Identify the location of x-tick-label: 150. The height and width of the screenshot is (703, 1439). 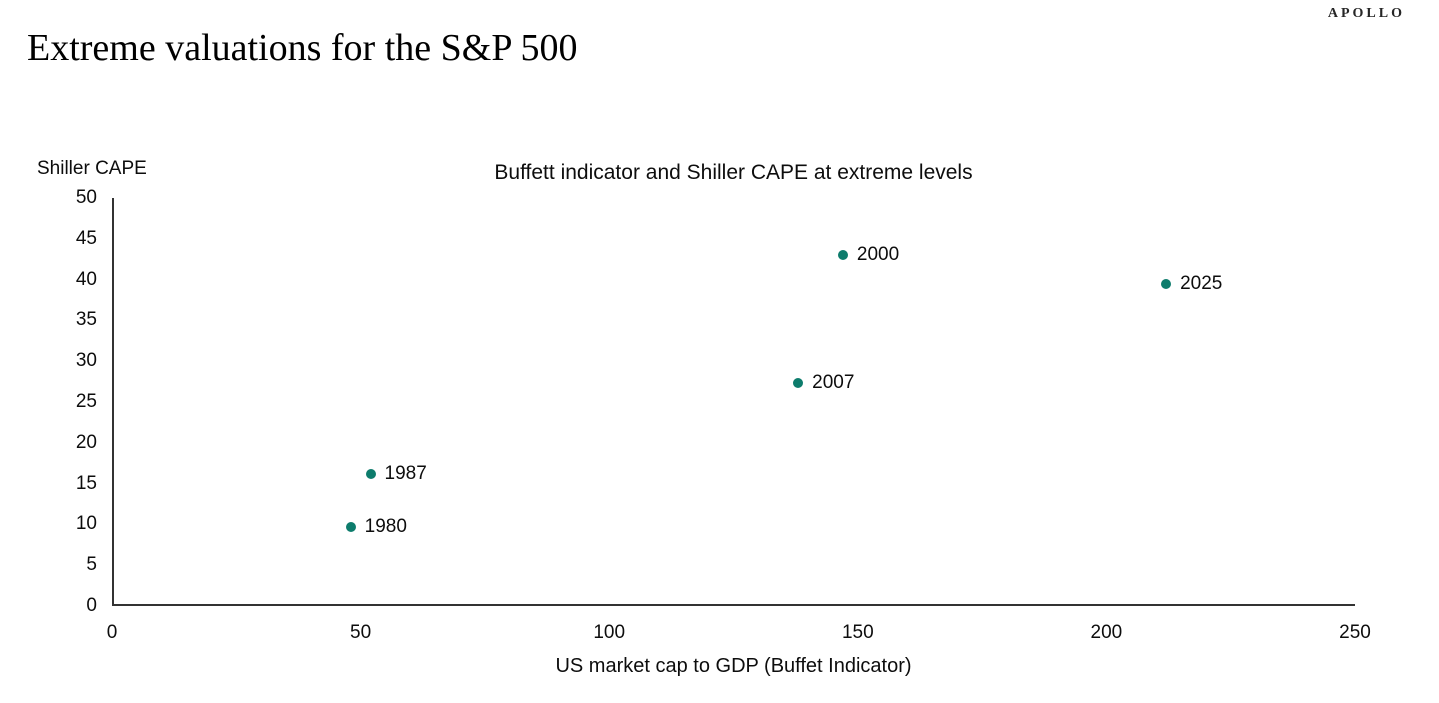
(857, 632).